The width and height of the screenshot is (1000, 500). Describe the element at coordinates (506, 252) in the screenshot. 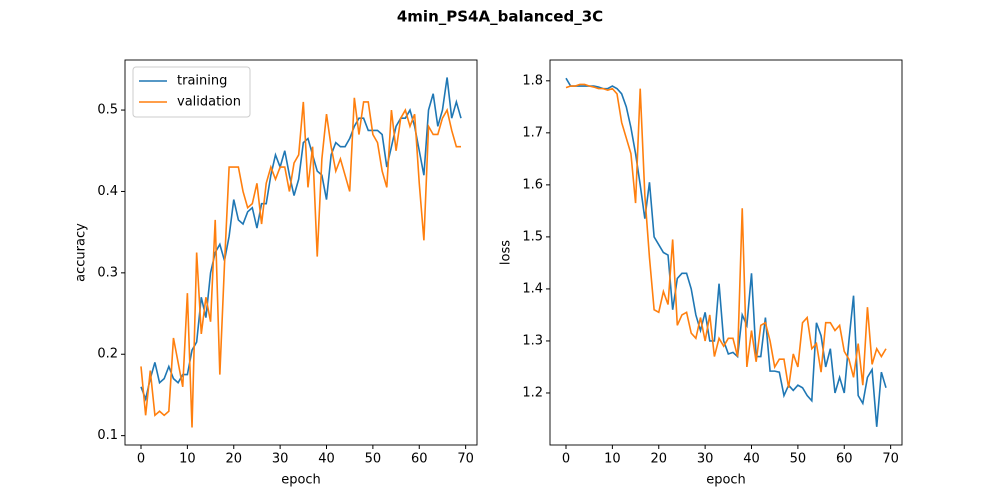

I see `y-axis-label: loss` at that location.